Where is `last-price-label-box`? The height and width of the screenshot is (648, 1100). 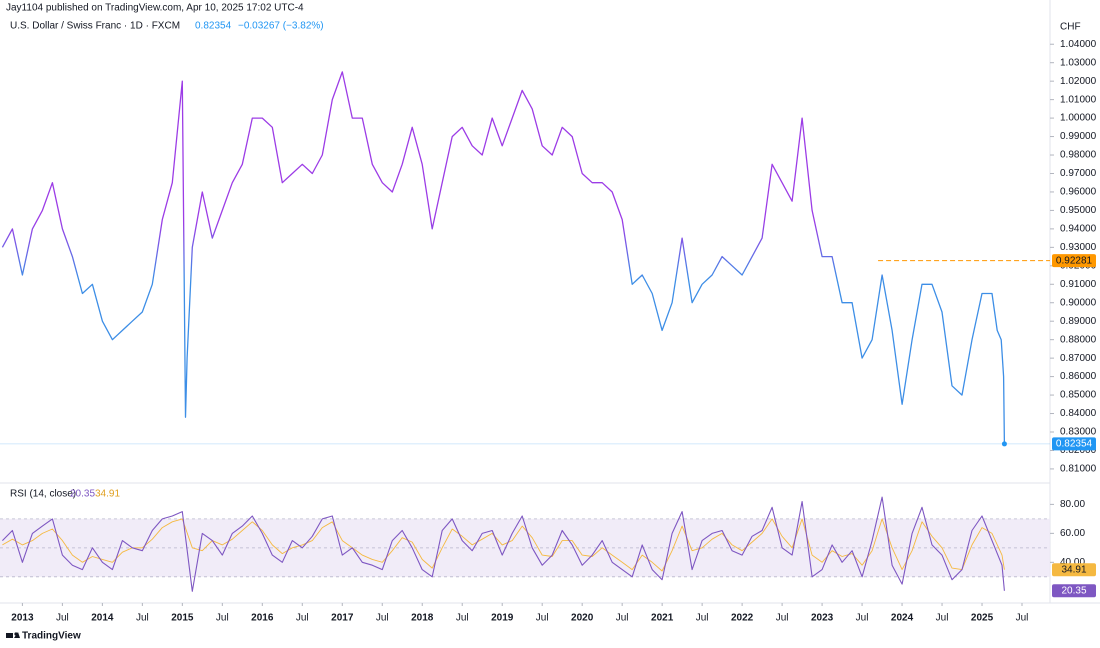
last-price-label-box is located at coordinates (1074, 444).